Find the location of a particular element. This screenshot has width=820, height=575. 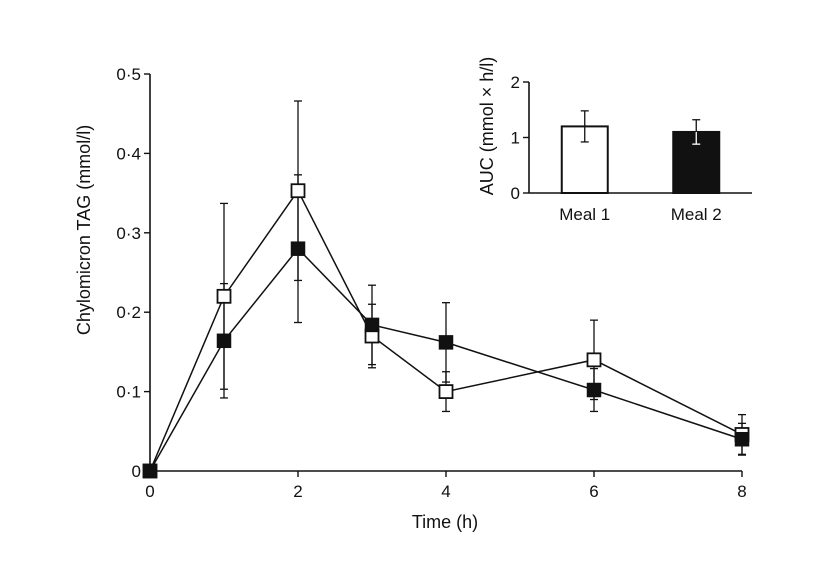

y-tick-label: 0·3 is located at coordinates (128, 233).